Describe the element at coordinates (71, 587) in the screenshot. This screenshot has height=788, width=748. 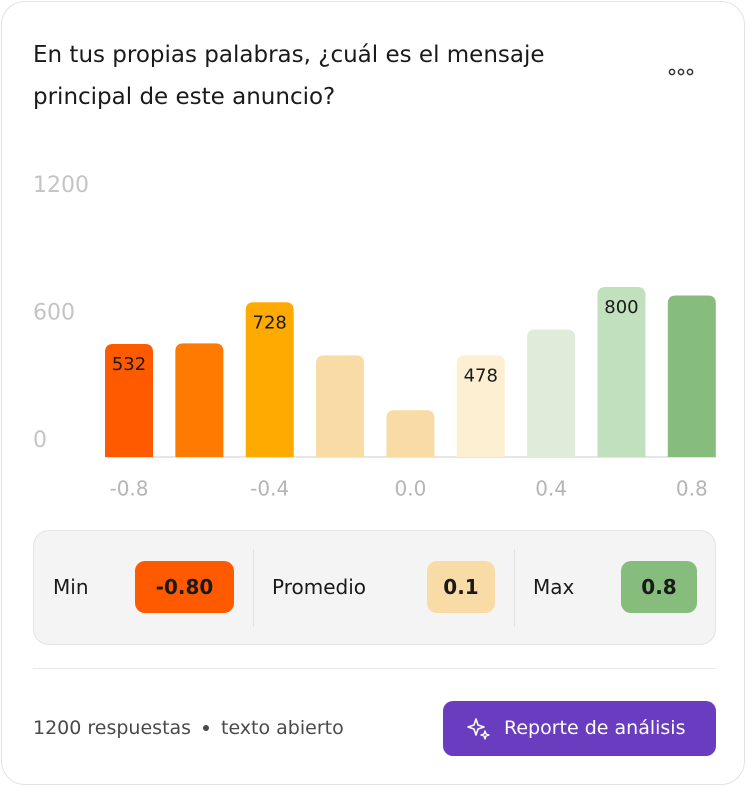
I see `stat-label: Min` at that location.